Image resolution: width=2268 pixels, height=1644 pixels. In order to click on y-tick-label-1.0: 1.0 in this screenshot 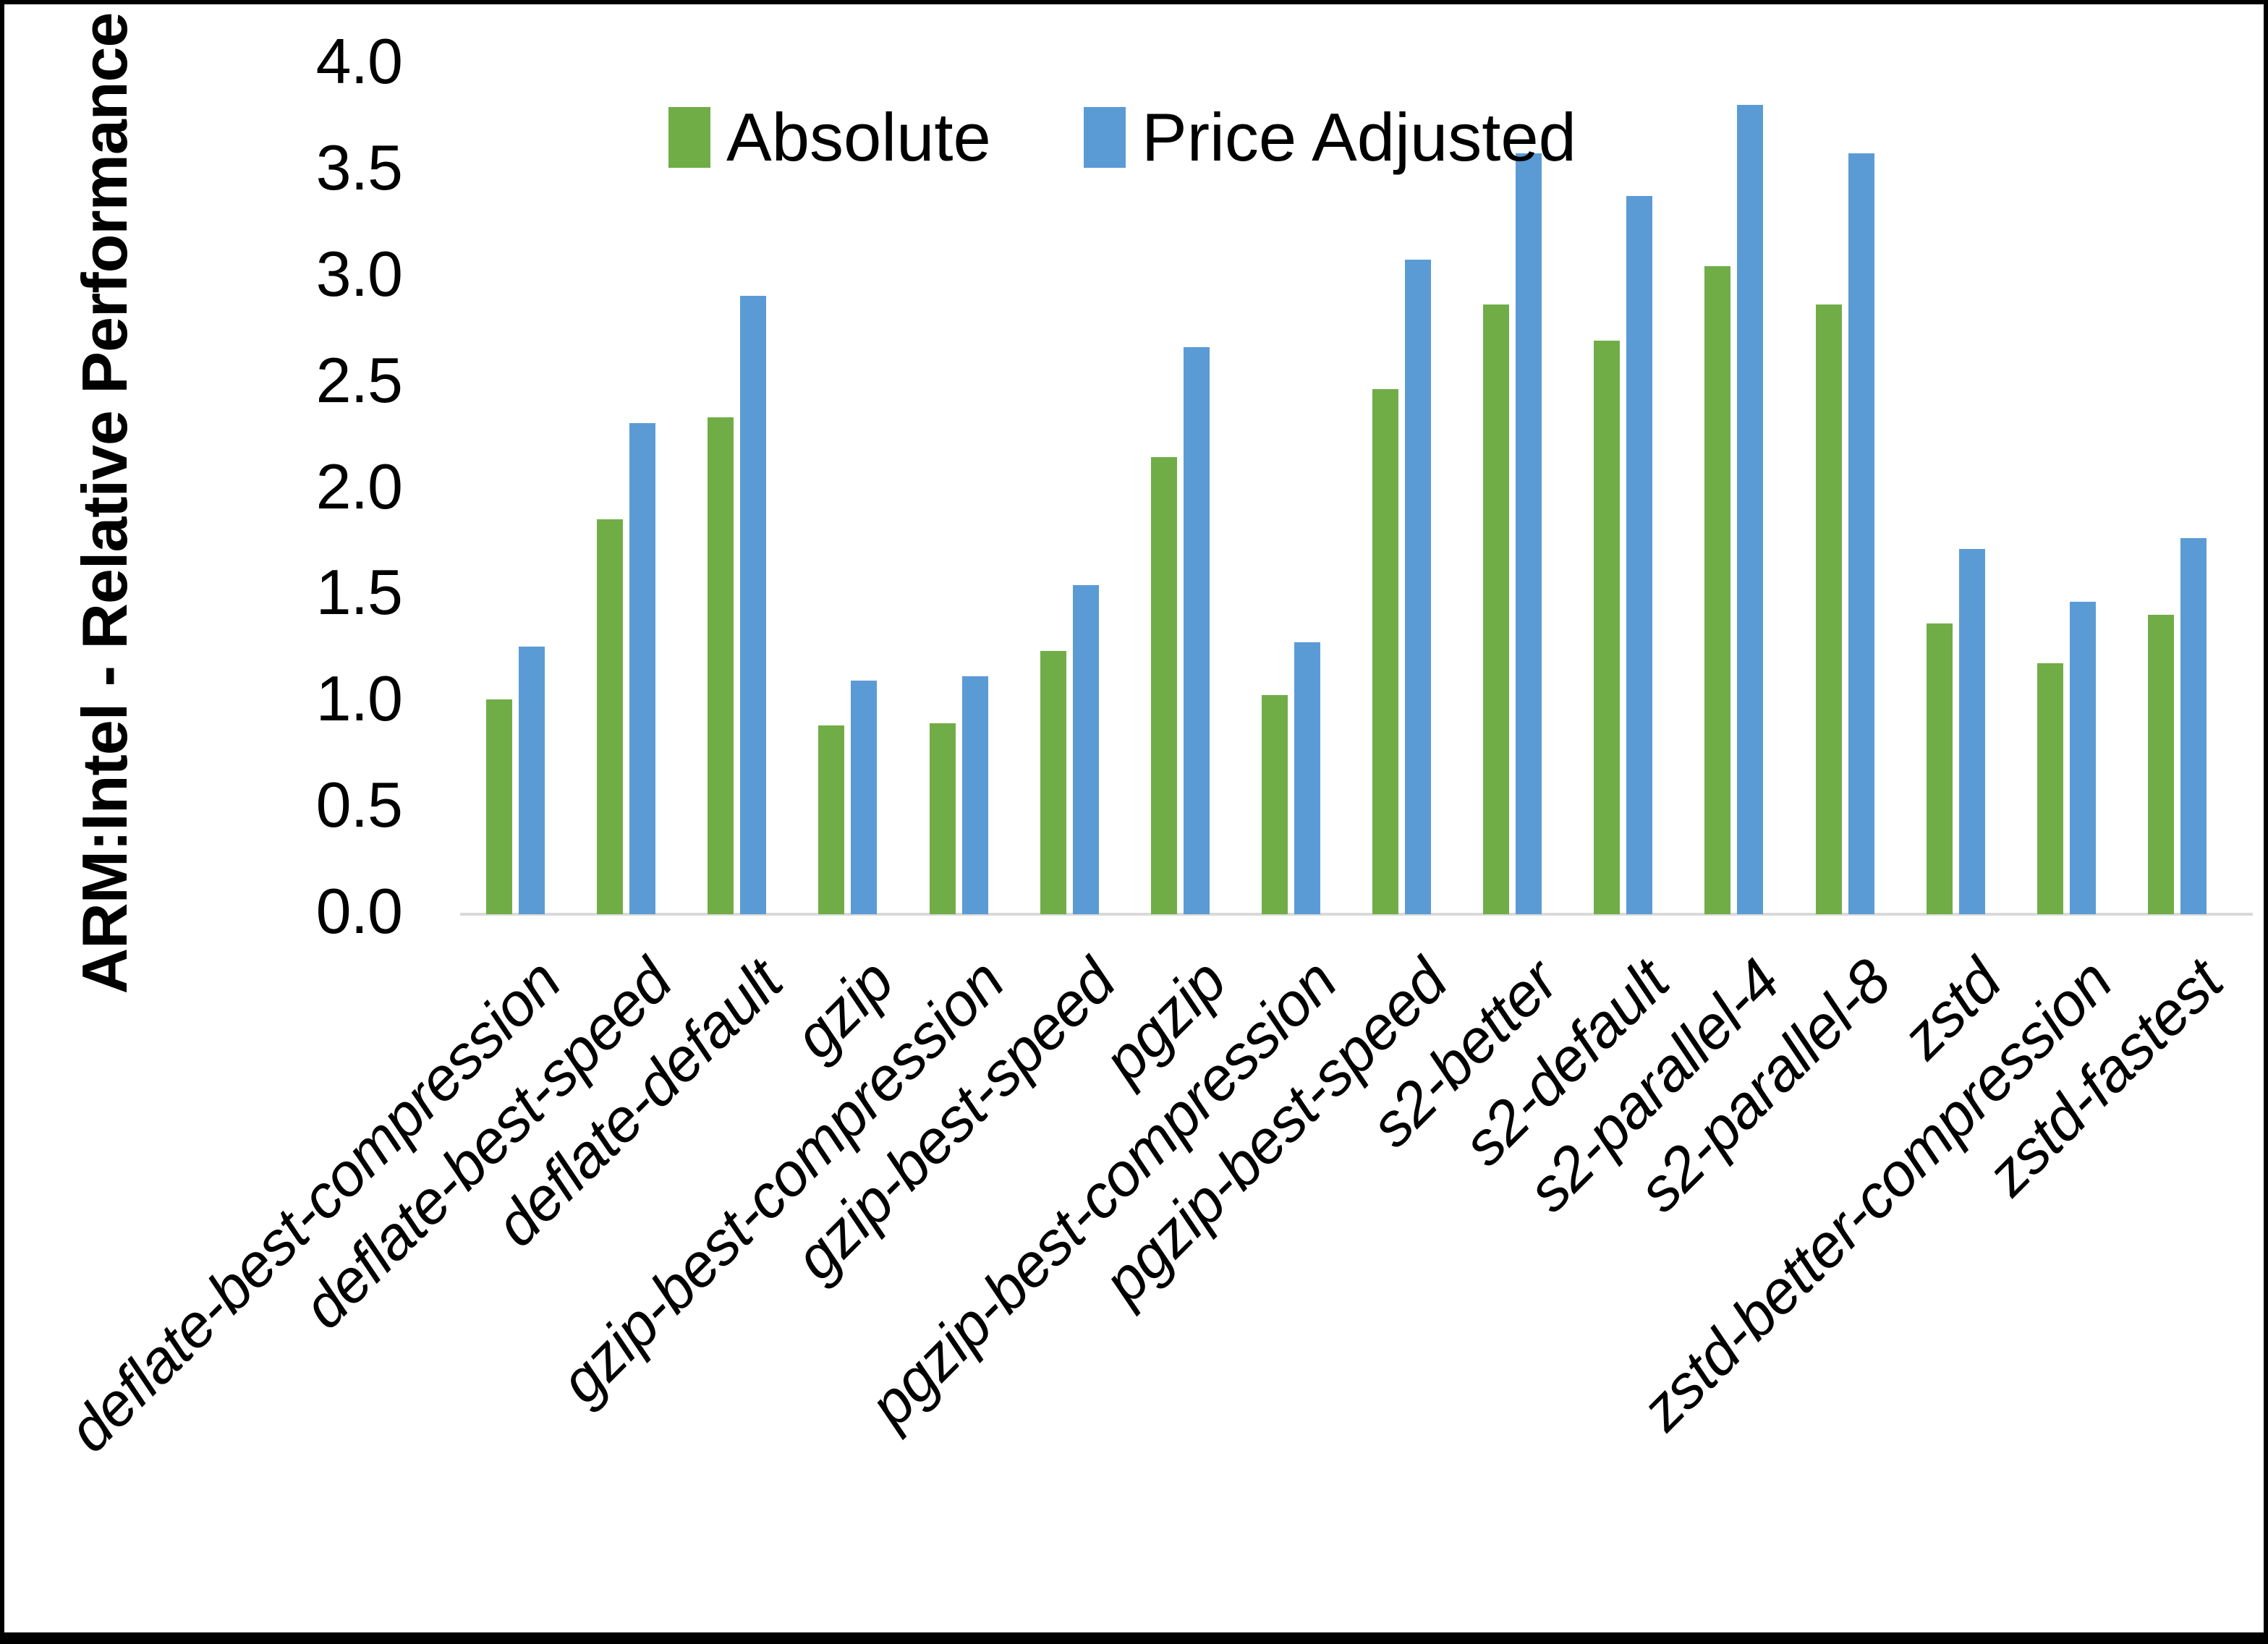, I will do `click(359, 699)`.